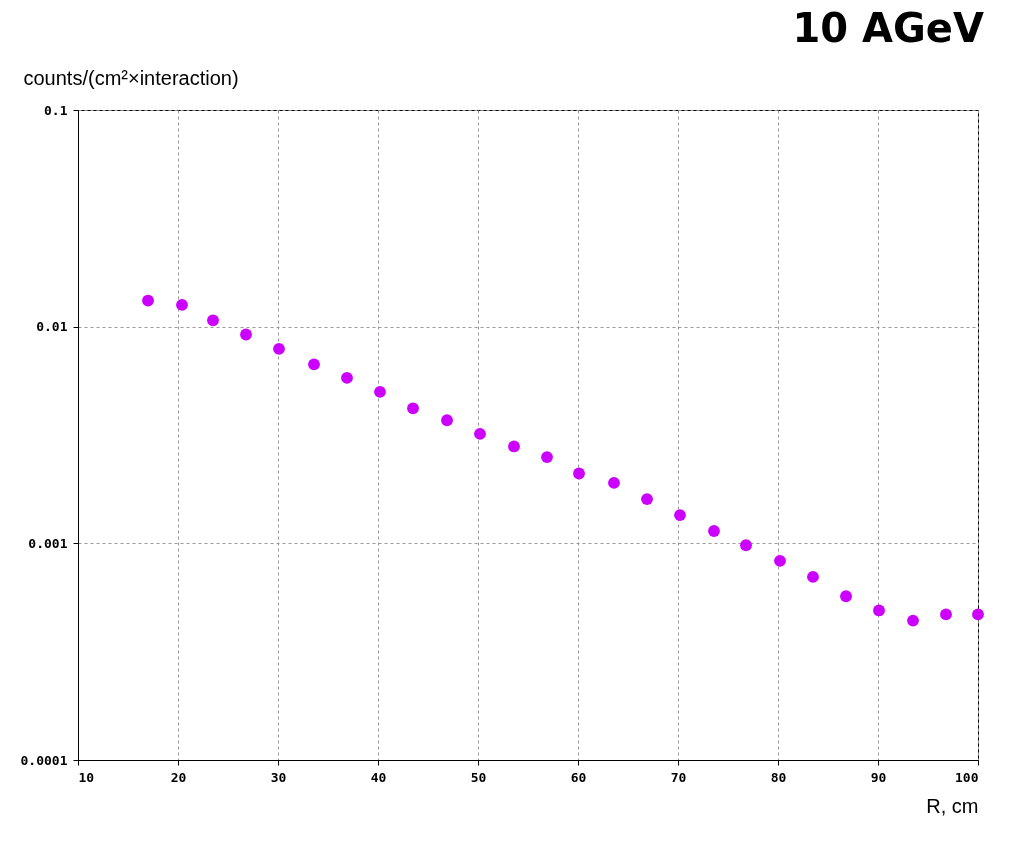 Image resolution: width=1031 pixels, height=852 pixels. What do you see at coordinates (678, 777) in the screenshot?
I see `x-tick-label: 70` at bounding box center [678, 777].